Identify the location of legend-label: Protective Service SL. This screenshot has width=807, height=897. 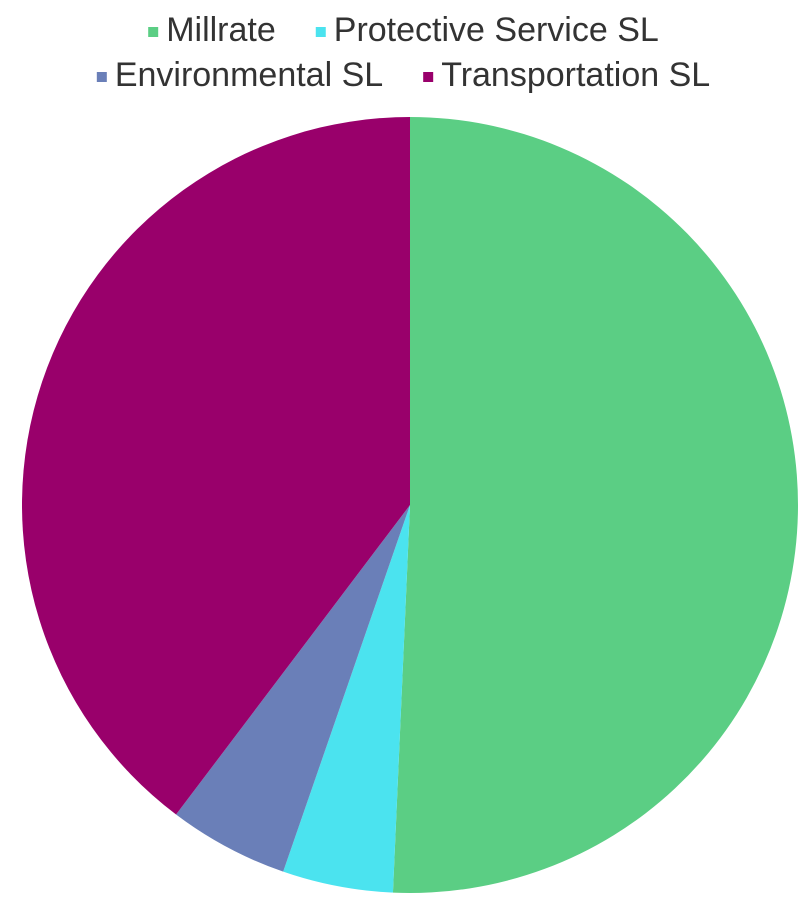
(496, 30).